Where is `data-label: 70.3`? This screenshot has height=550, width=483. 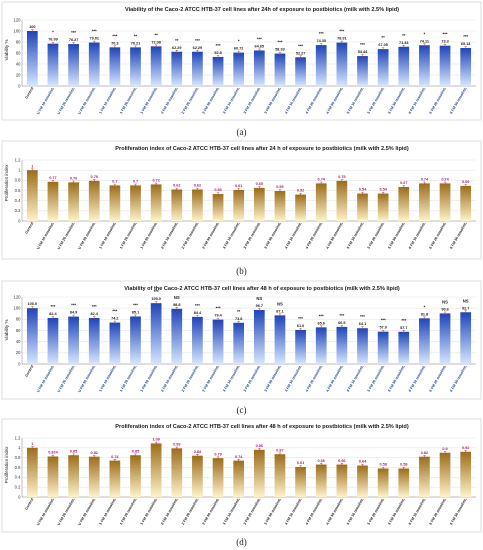
data-label: 70.3 is located at coordinates (114, 43).